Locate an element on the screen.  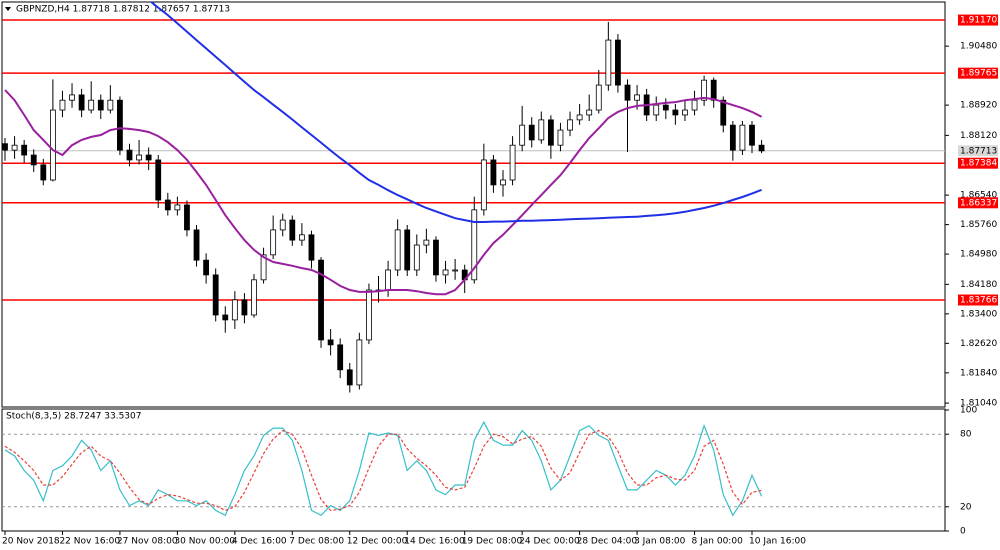
y-tick-label: 1.90480 is located at coordinates (978, 47).